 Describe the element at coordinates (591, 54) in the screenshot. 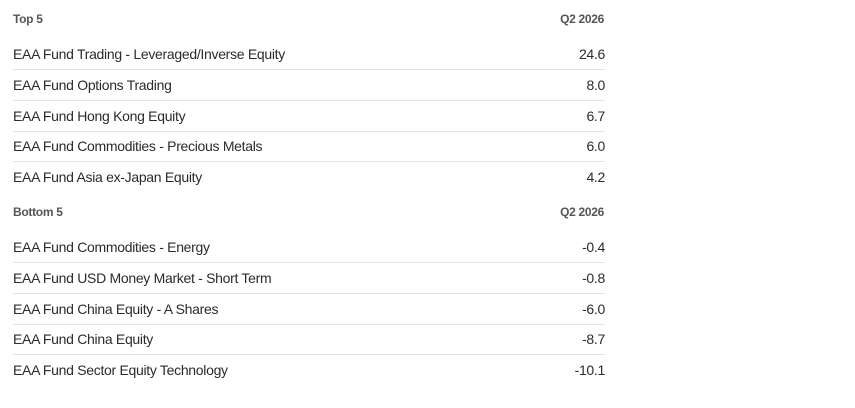

I see `fund-return: 24.6` at that location.